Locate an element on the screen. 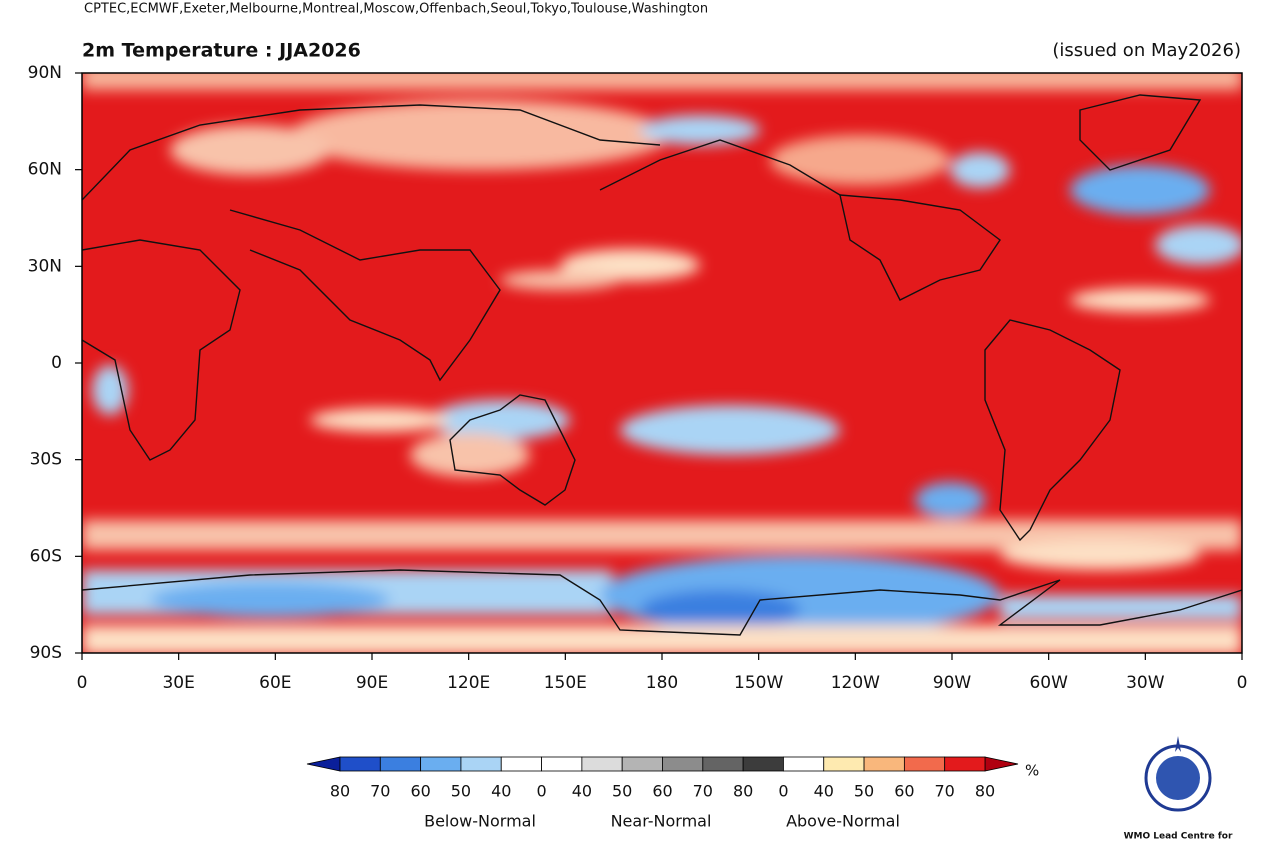 The image size is (1269, 849). x-tick-label: 30E is located at coordinates (178, 683).